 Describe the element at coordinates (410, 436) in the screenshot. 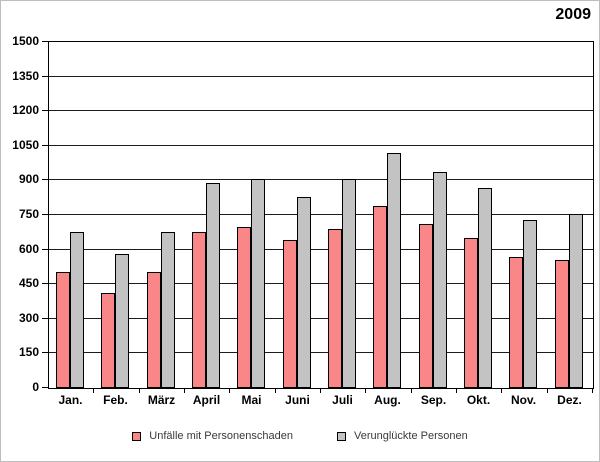

I see `legend-label: Verunglückte Personen` at that location.